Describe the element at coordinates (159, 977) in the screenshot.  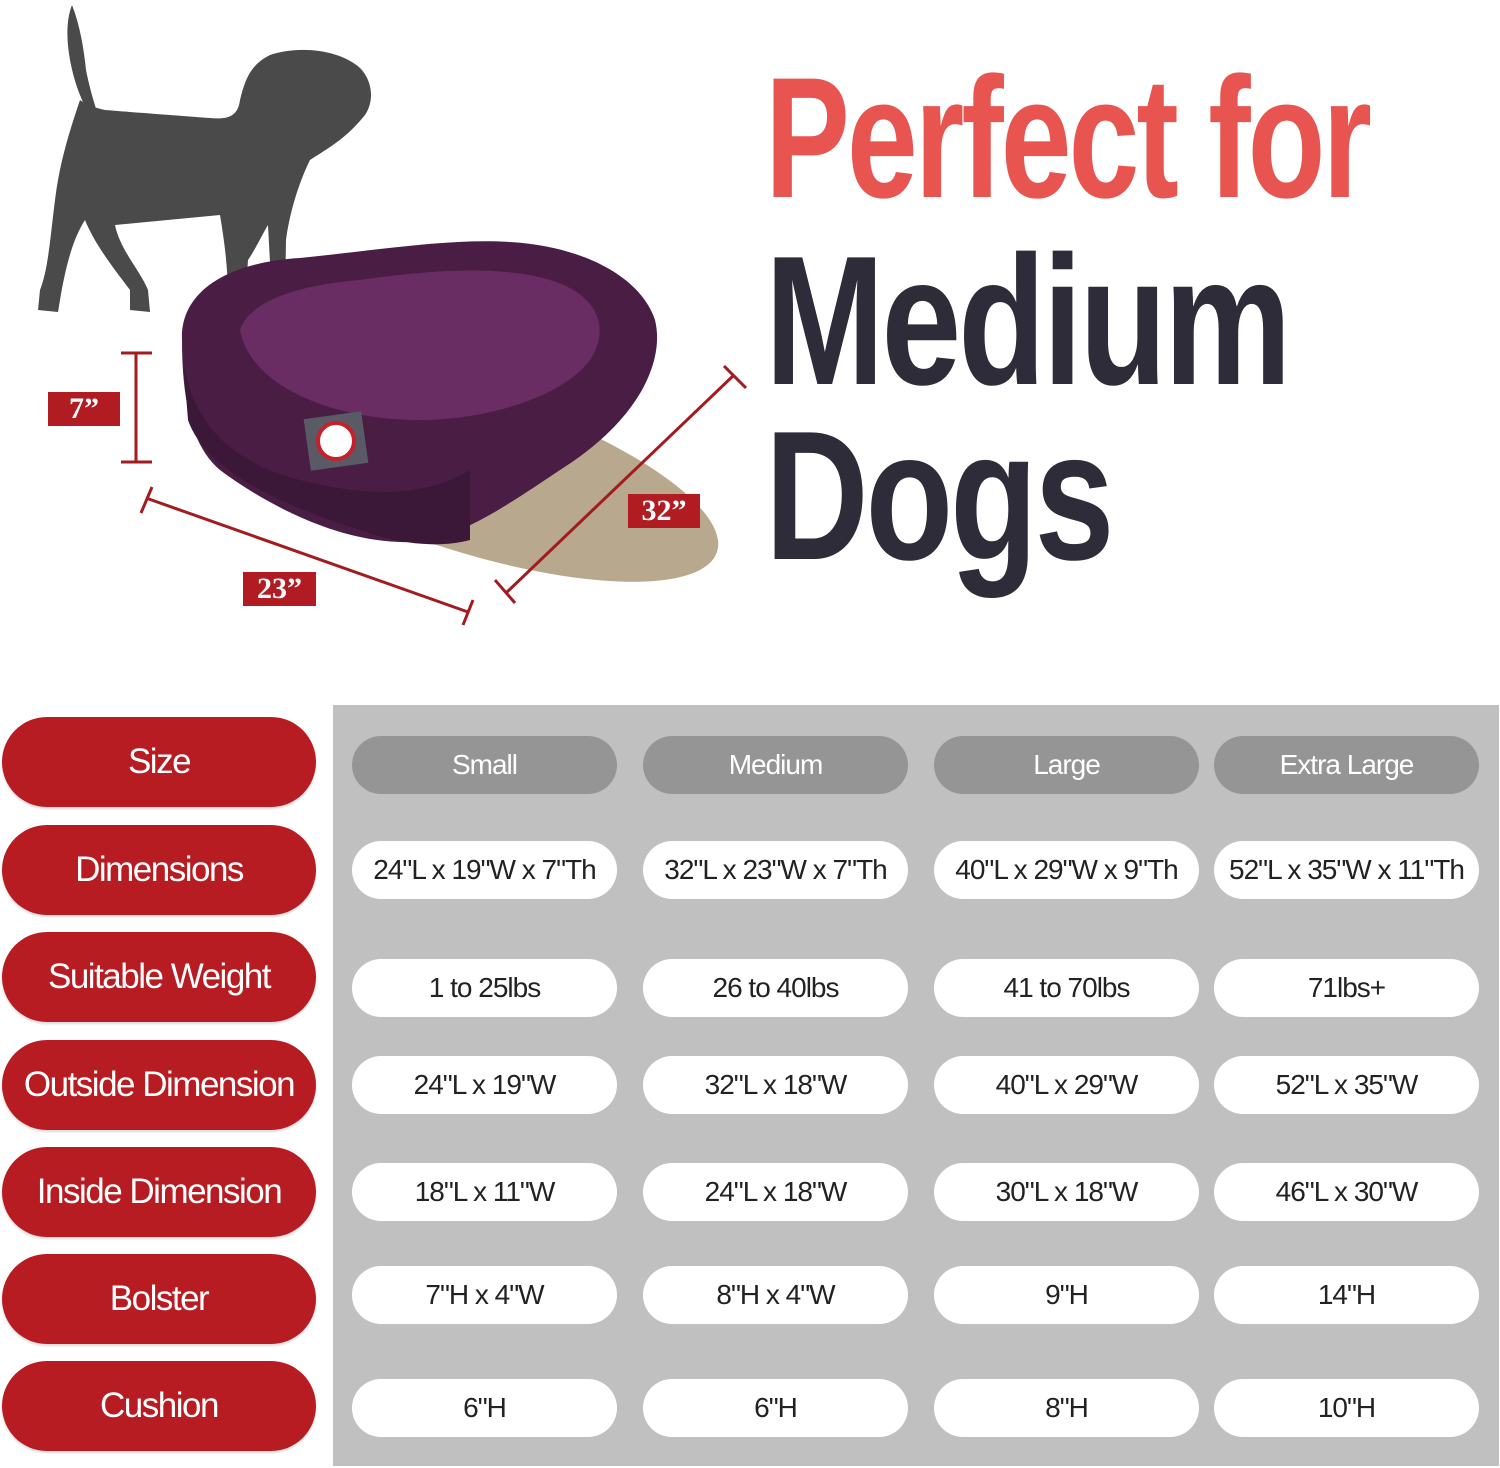
I see `row-label: Suitable Weight` at that location.